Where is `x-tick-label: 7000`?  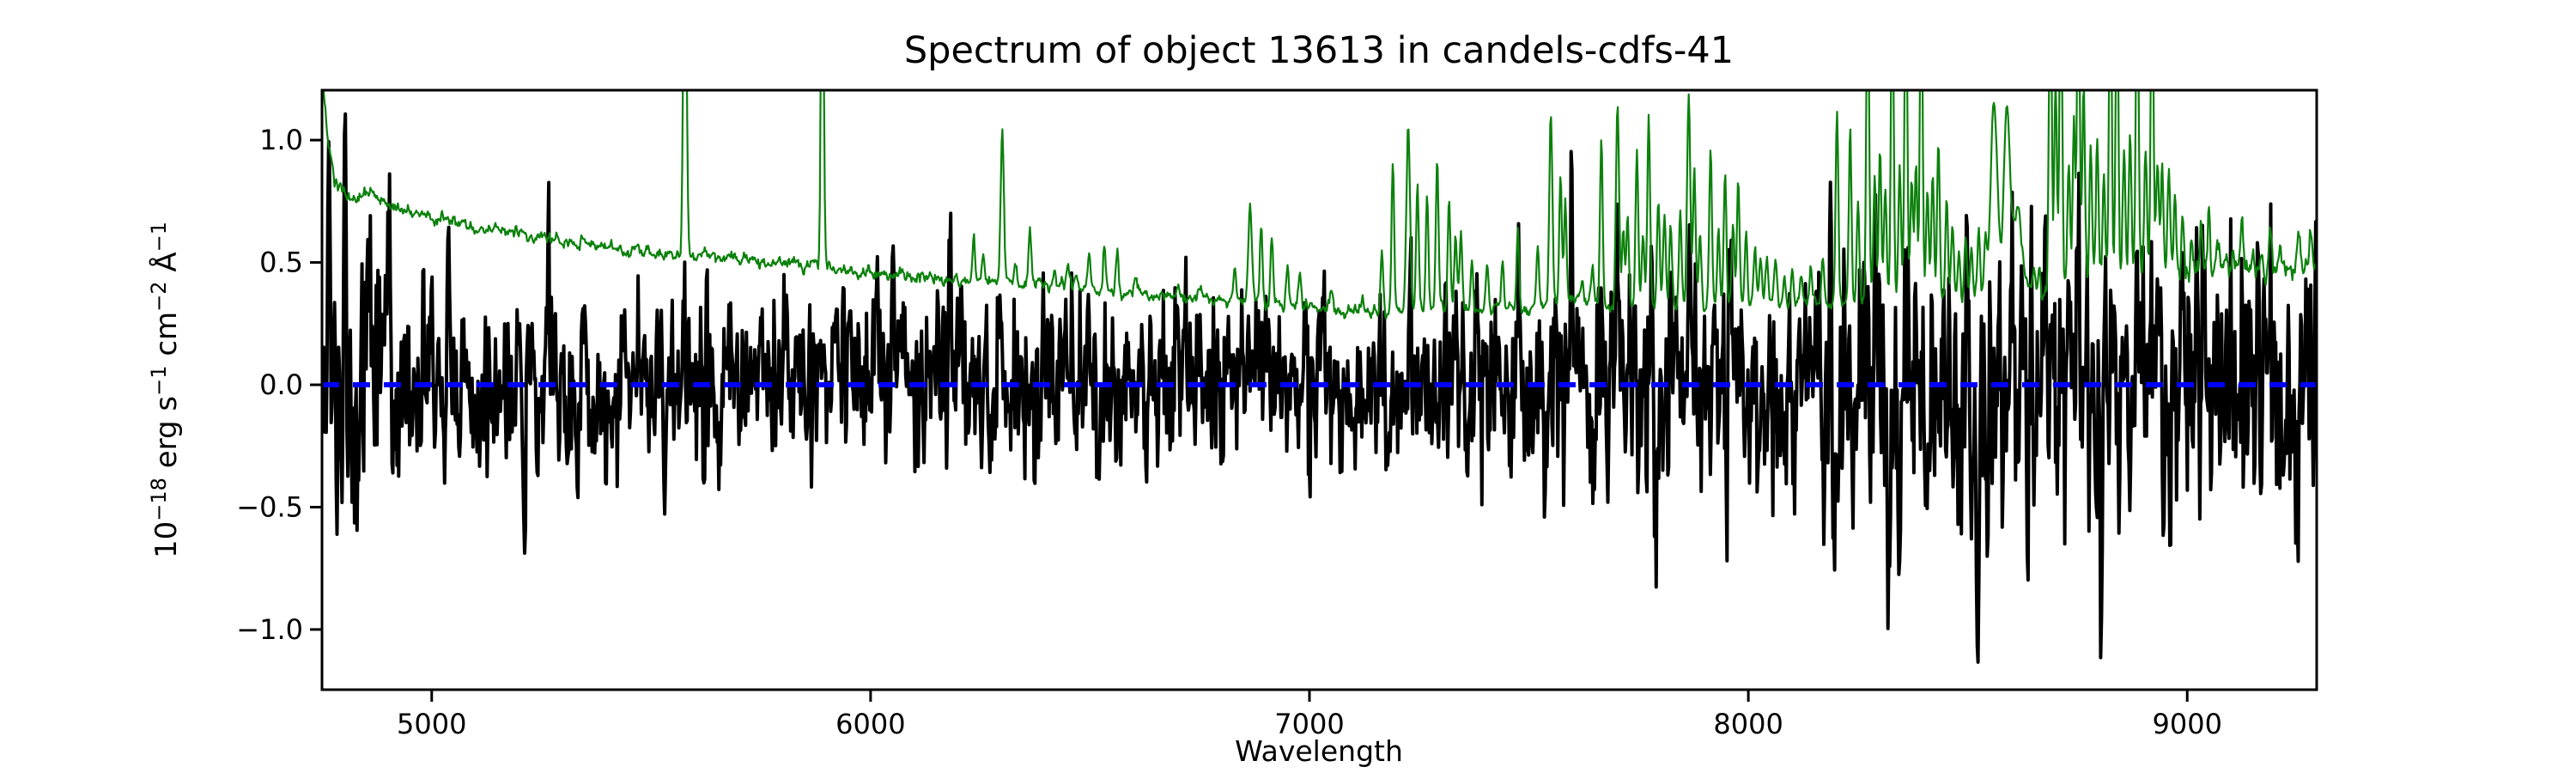 x-tick-label: 7000 is located at coordinates (1309, 724).